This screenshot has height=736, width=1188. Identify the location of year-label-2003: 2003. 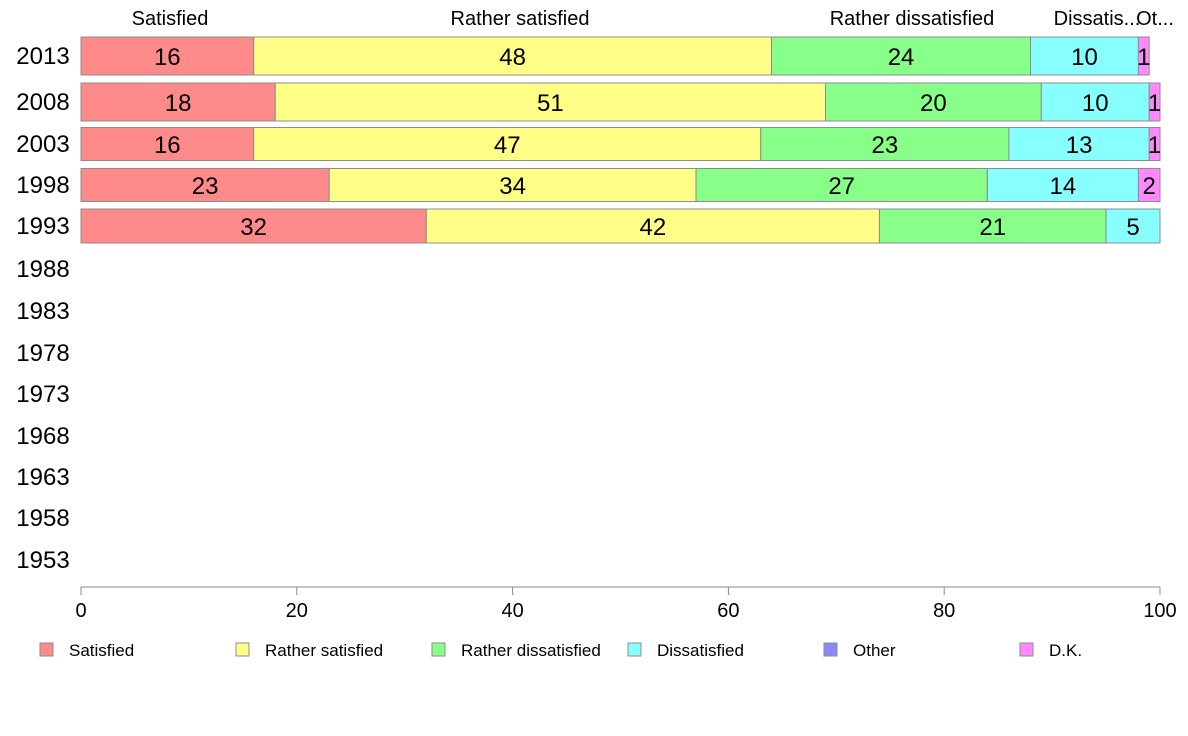
(42, 144).